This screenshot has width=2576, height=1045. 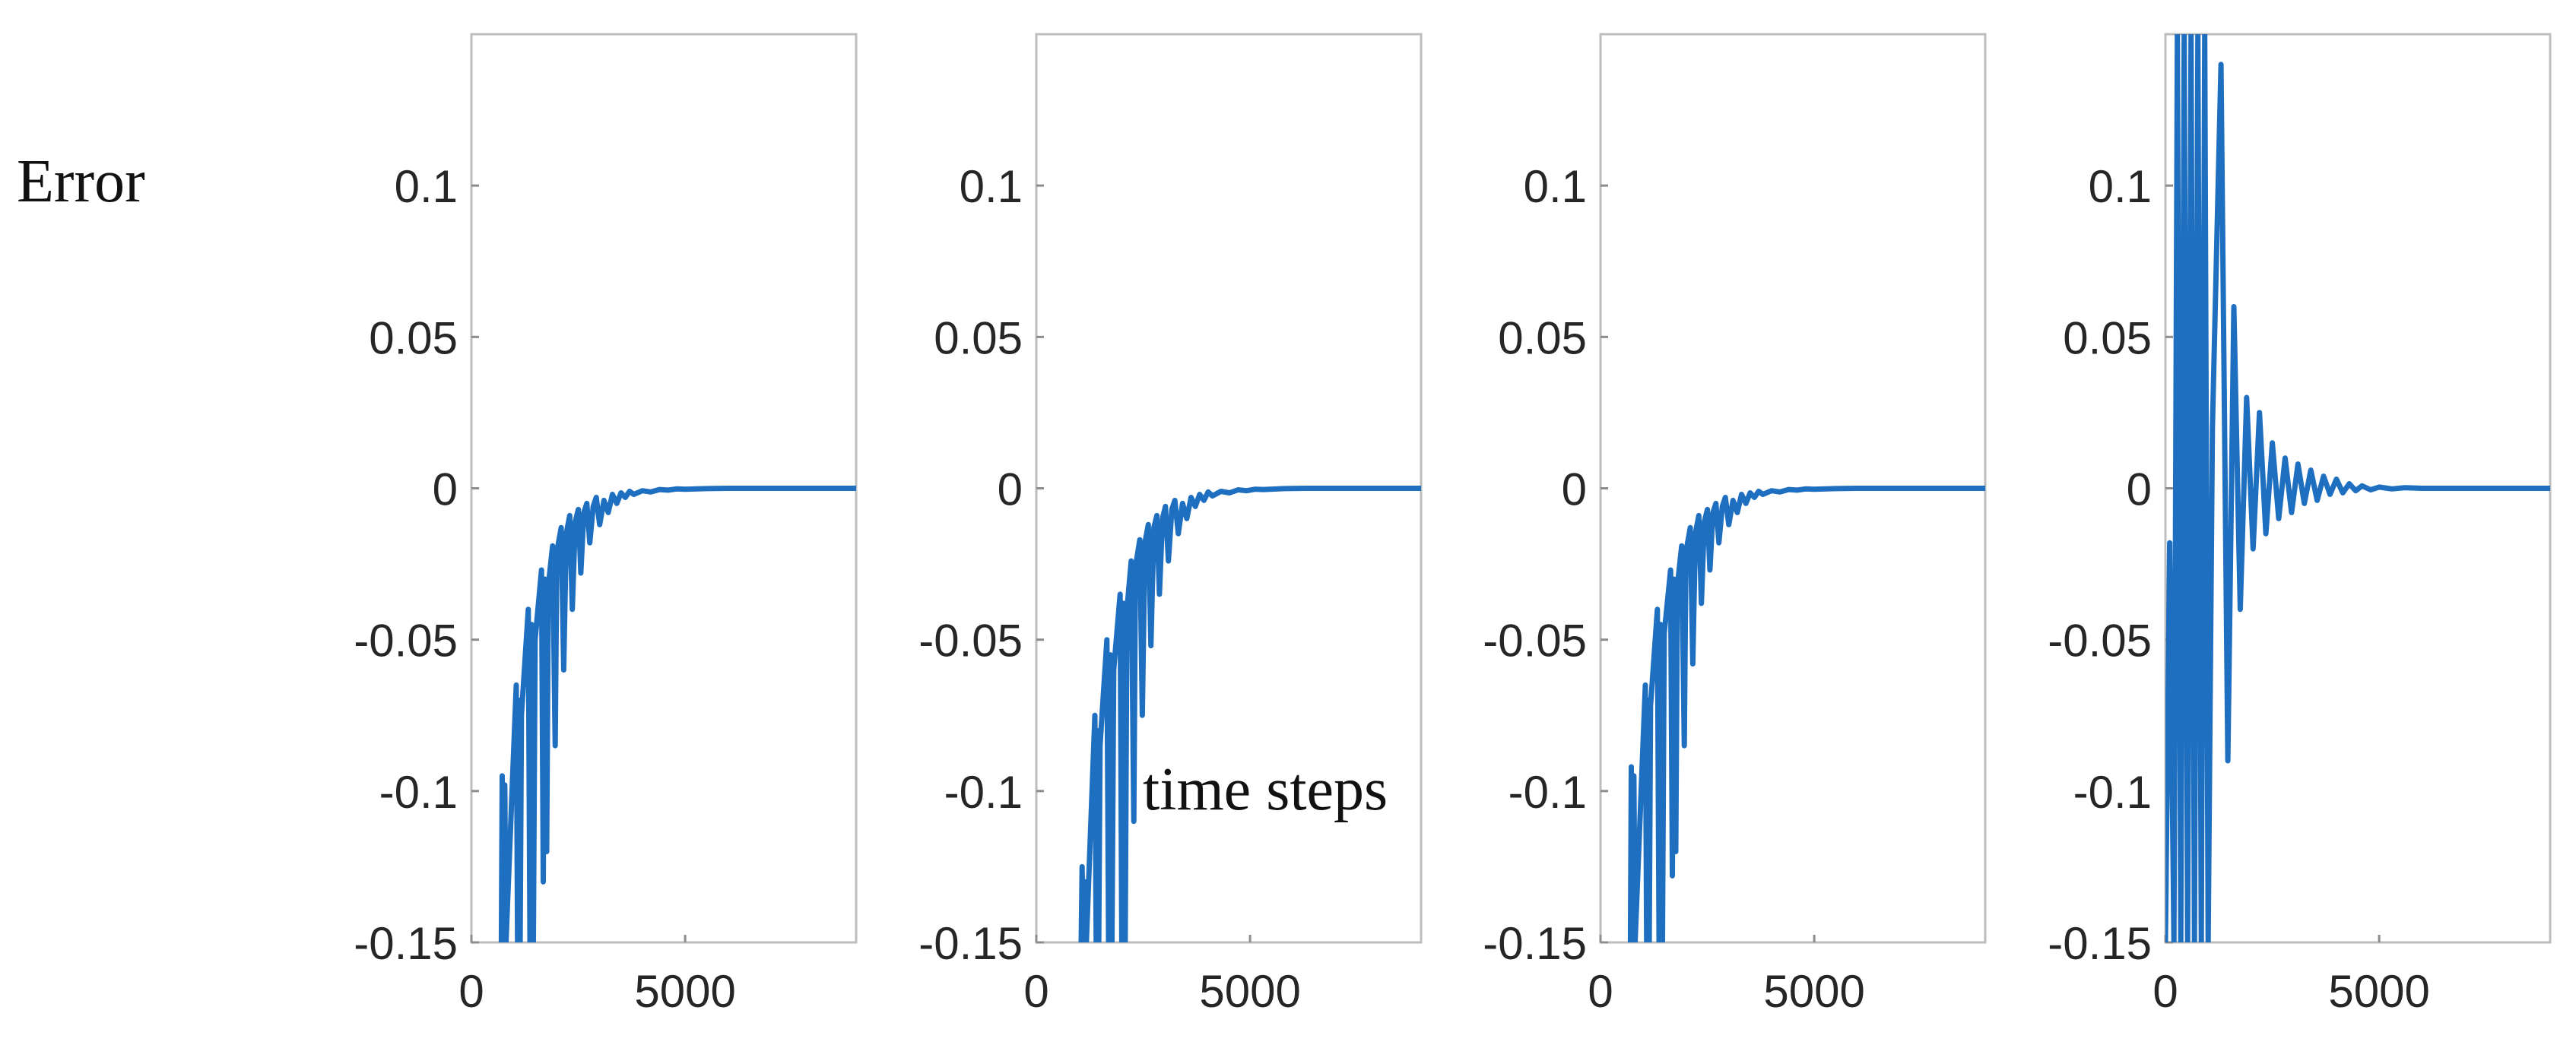 I want to click on x-axis-label: time steps, so click(x=1265, y=790).